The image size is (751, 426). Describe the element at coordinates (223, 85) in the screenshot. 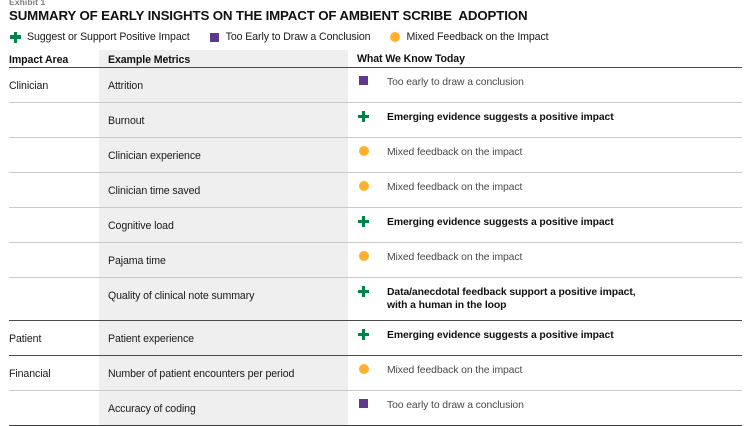

I see `cell-example-metric: Attrition` at that location.